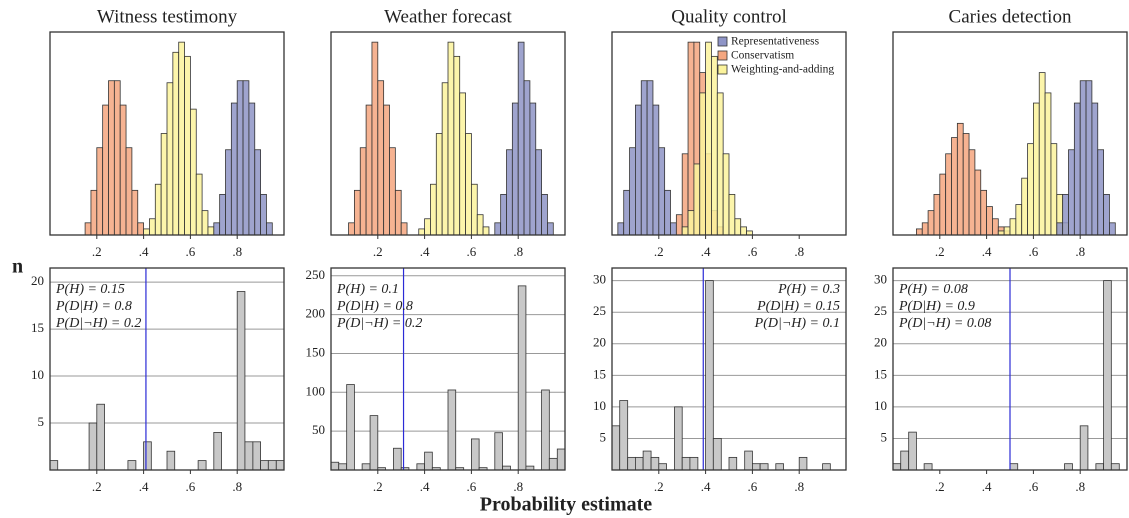 Image resolution: width=1129 pixels, height=518 pixels. I want to click on y-tick-label: 250, so click(316, 274).